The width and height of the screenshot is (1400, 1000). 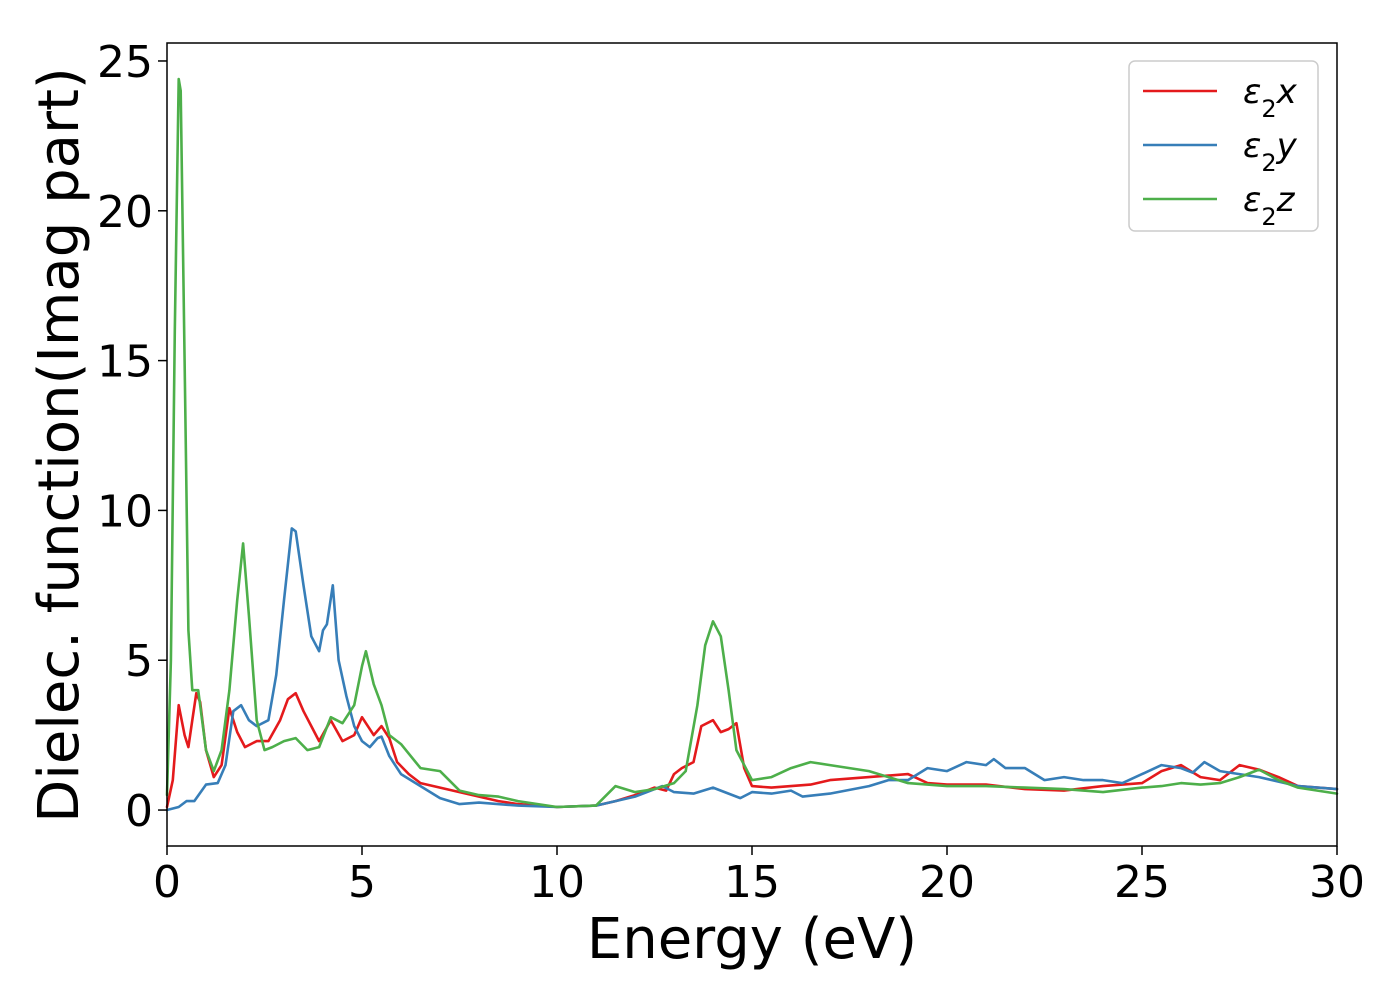 I want to click on legend-label-1: ε2y, so click(x=1270, y=151).